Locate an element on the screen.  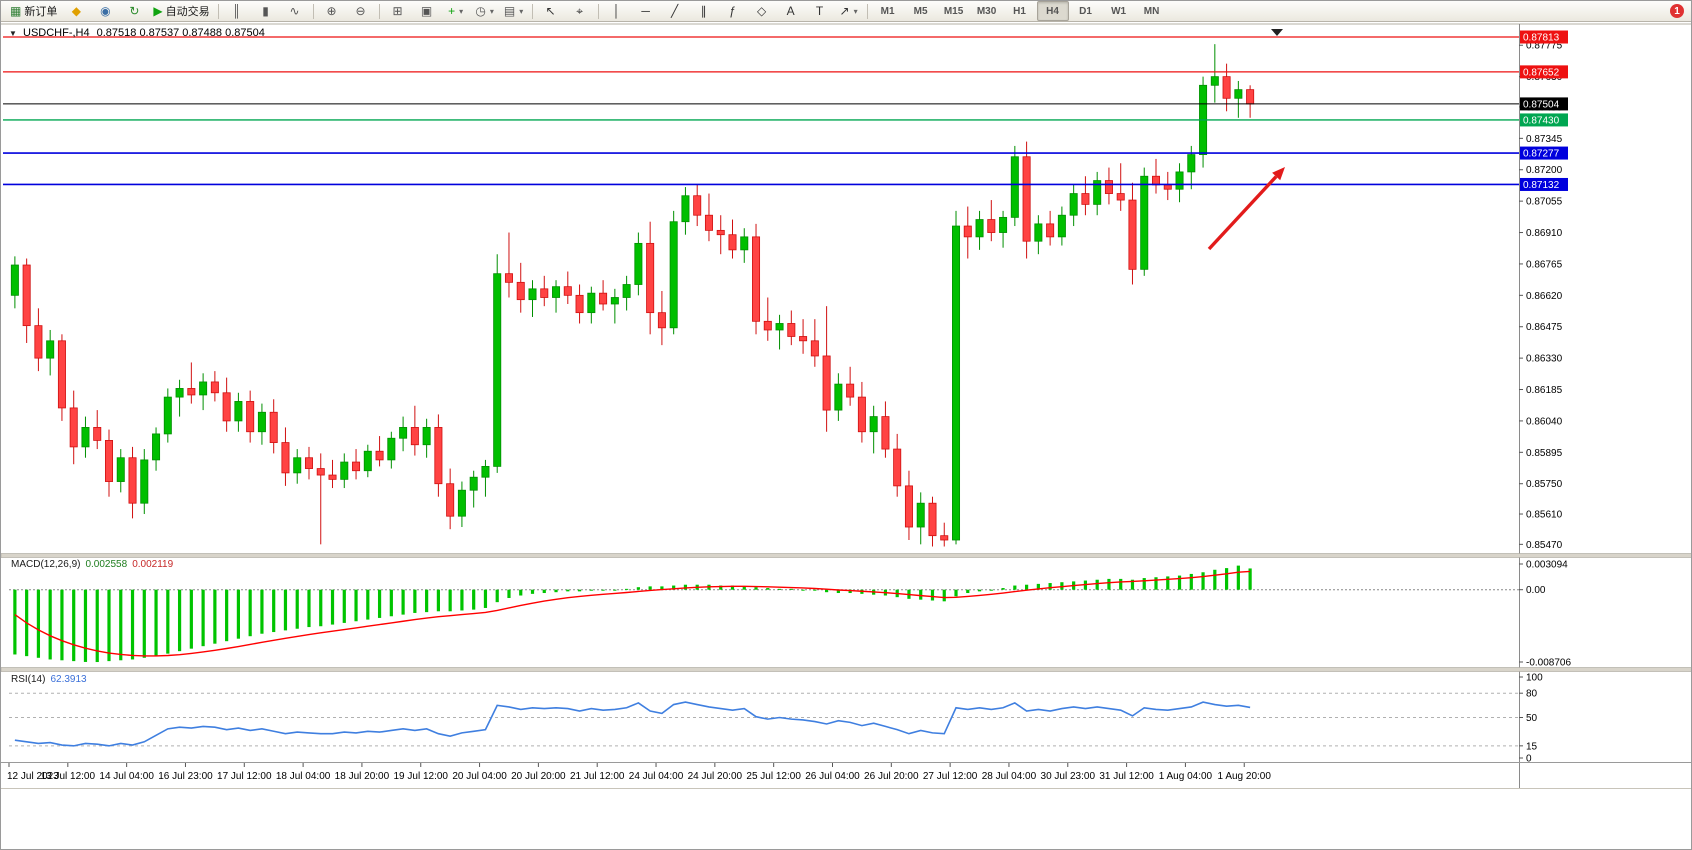
periods-button: ◷ ▾ is located at coordinates (485, 11).